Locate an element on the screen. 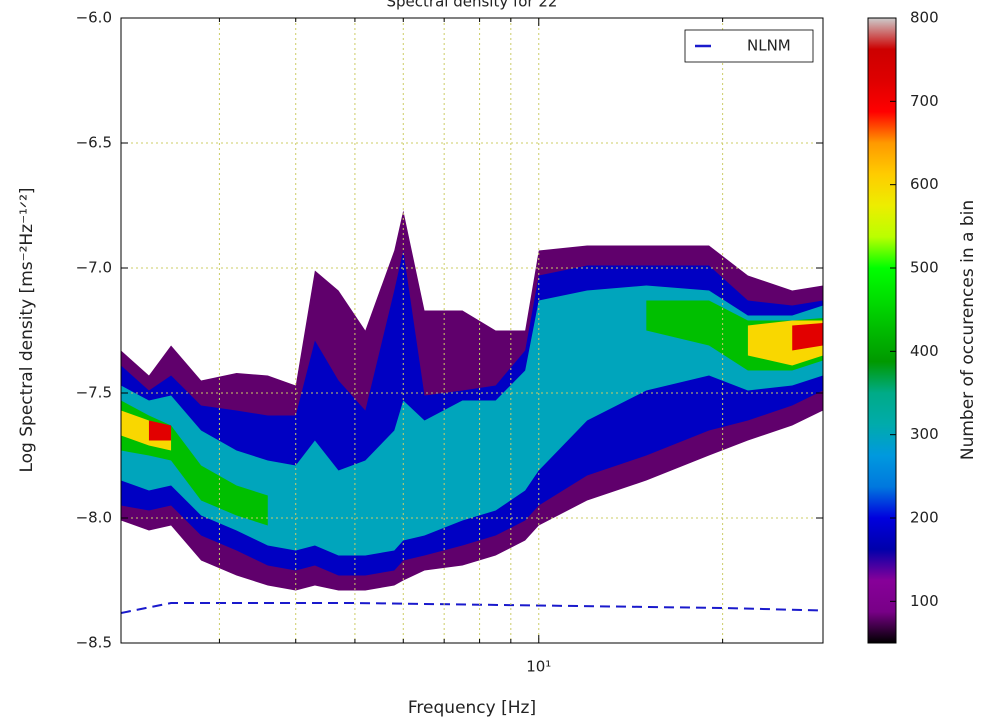 This screenshot has height=723, width=983. y-tick-label: −6.5 is located at coordinates (94, 143).